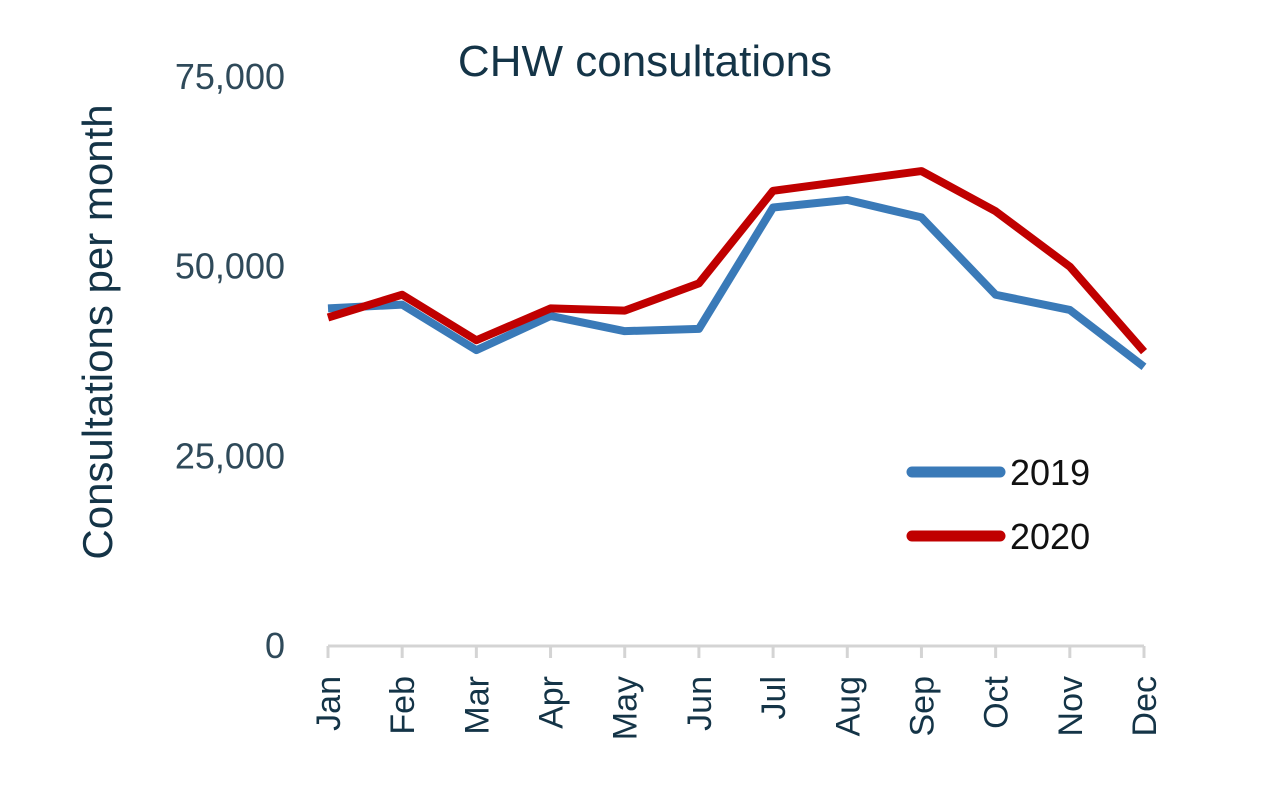 The image size is (1280, 794). I want to click on x-tick-label: Oct, so click(997, 701).